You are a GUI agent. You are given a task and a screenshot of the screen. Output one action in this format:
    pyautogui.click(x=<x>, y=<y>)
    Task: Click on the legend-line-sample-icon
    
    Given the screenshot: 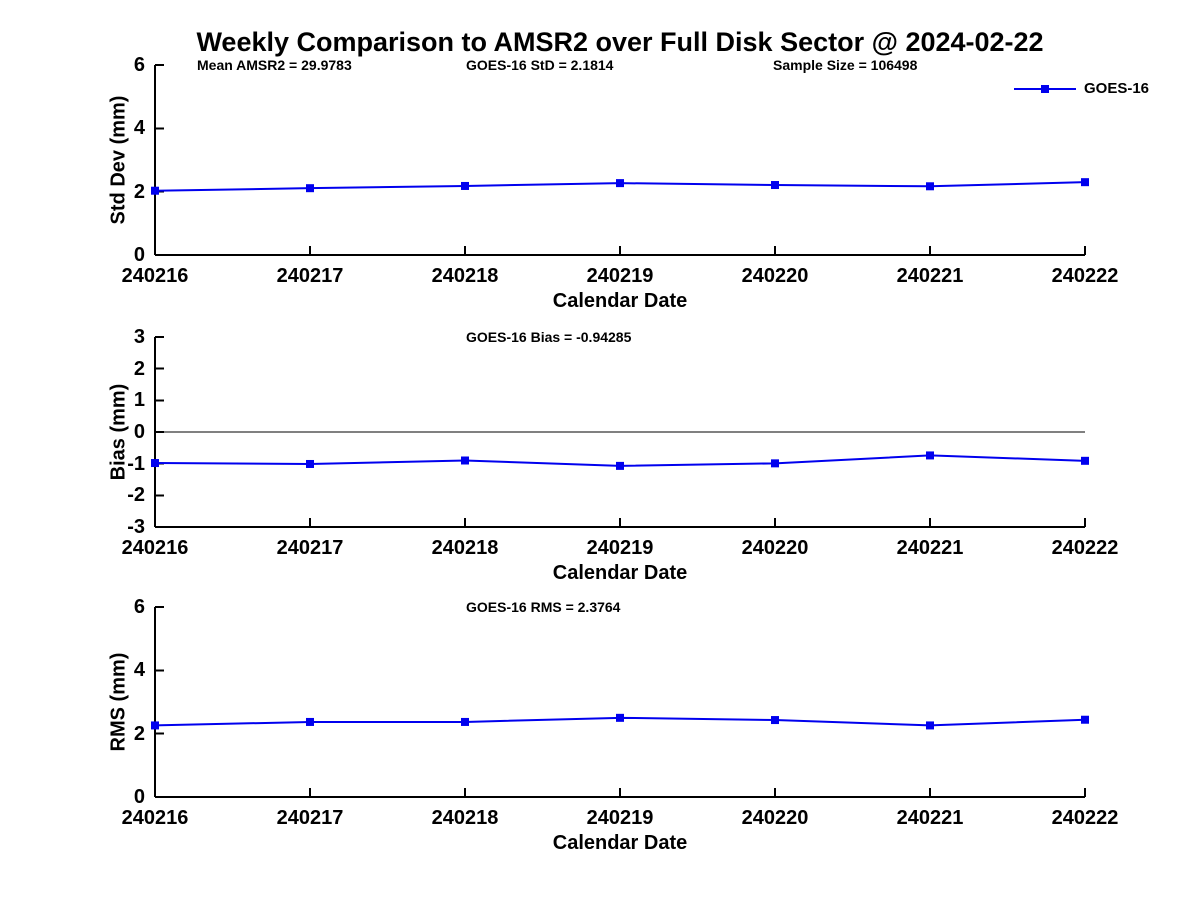 What is the action you would take?
    pyautogui.click(x=1045, y=88)
    